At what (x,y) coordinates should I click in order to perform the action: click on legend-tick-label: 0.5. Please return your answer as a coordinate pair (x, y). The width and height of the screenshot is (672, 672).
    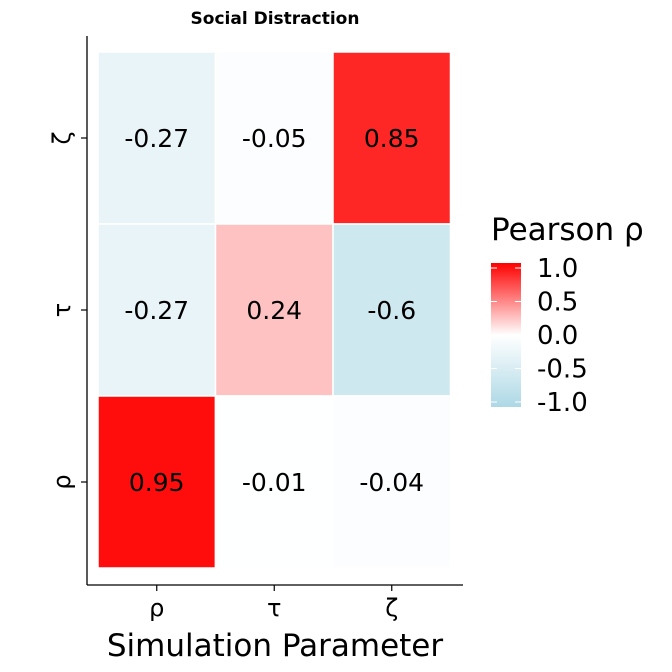
    Looking at the image, I should click on (557, 303).